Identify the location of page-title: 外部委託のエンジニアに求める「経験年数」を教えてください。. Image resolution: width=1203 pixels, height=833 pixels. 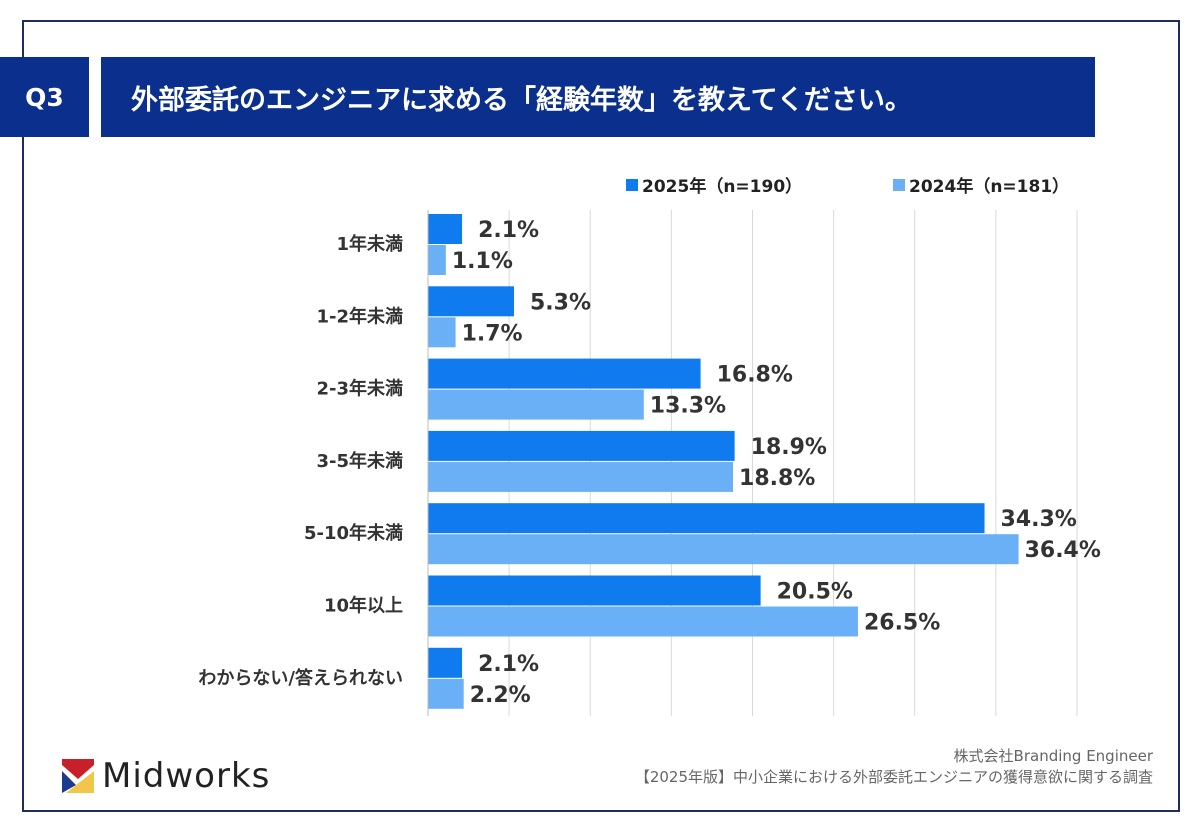
(598, 97).